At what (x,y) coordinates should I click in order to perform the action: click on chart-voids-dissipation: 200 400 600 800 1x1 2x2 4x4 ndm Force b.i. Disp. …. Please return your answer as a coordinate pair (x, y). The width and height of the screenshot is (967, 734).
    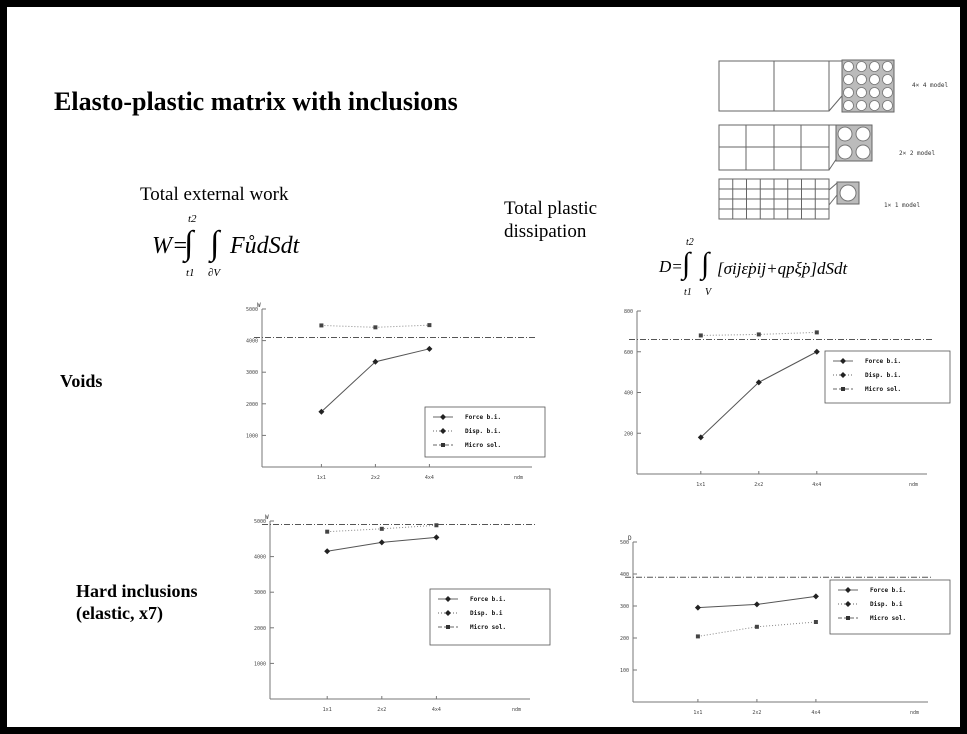
    Looking at the image, I should click on (787, 398).